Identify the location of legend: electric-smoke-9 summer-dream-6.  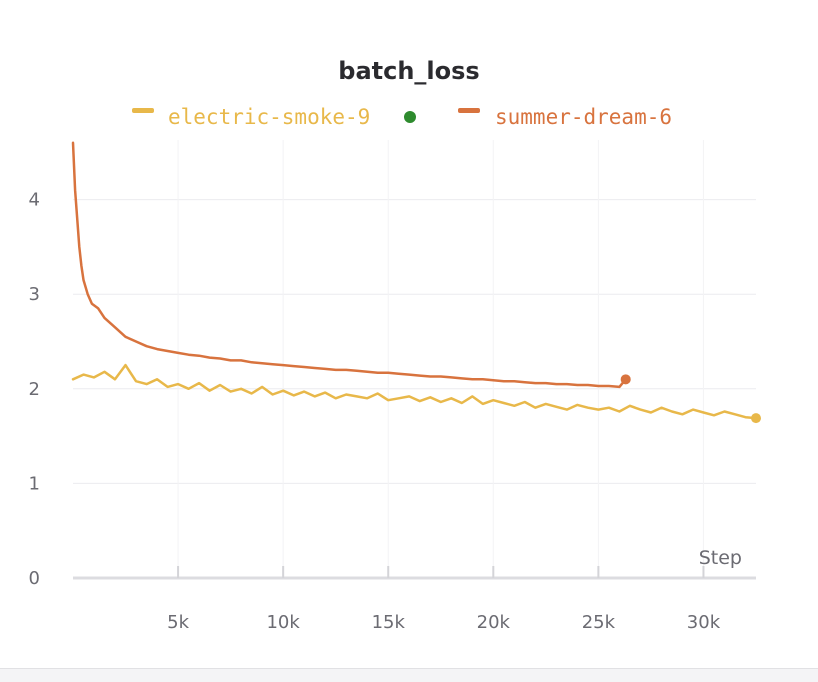
(402, 117).